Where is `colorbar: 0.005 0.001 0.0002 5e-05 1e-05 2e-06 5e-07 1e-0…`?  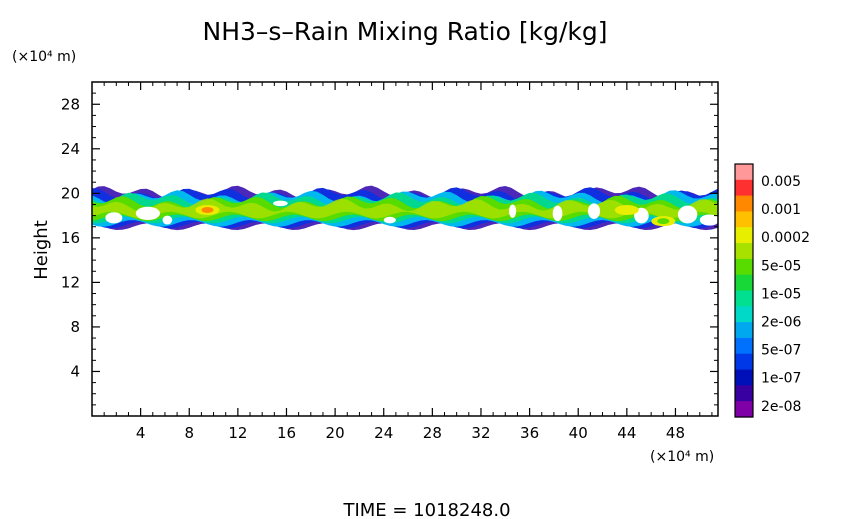 colorbar: 0.005 0.001 0.0002 5e-05 1e-05 2e-06 5e-07 1e-0… is located at coordinates (772, 290).